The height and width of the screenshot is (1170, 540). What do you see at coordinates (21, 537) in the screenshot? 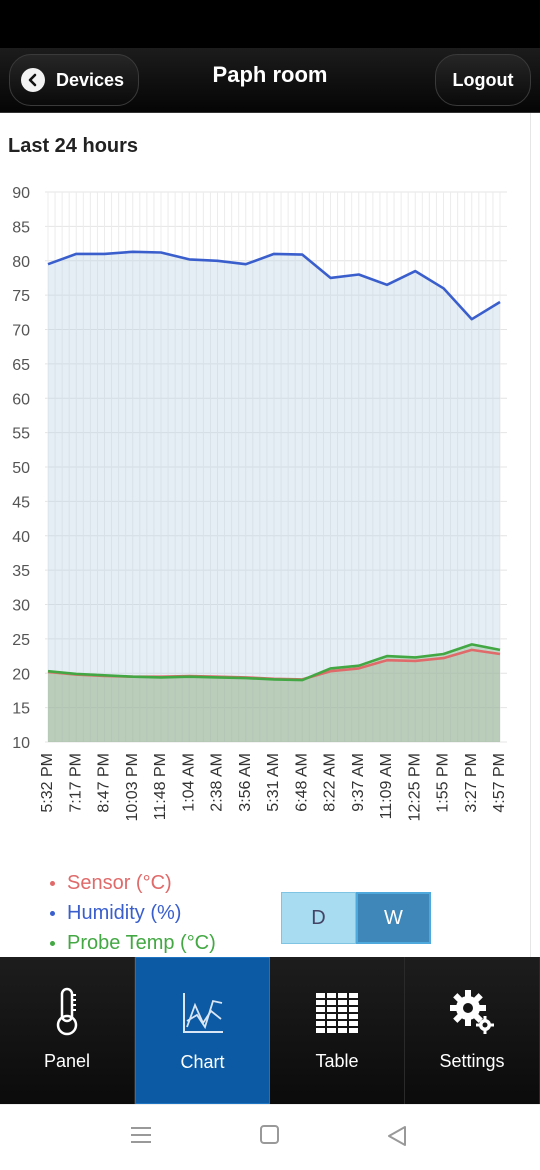
I see `y-tick-label: 40` at bounding box center [21, 537].